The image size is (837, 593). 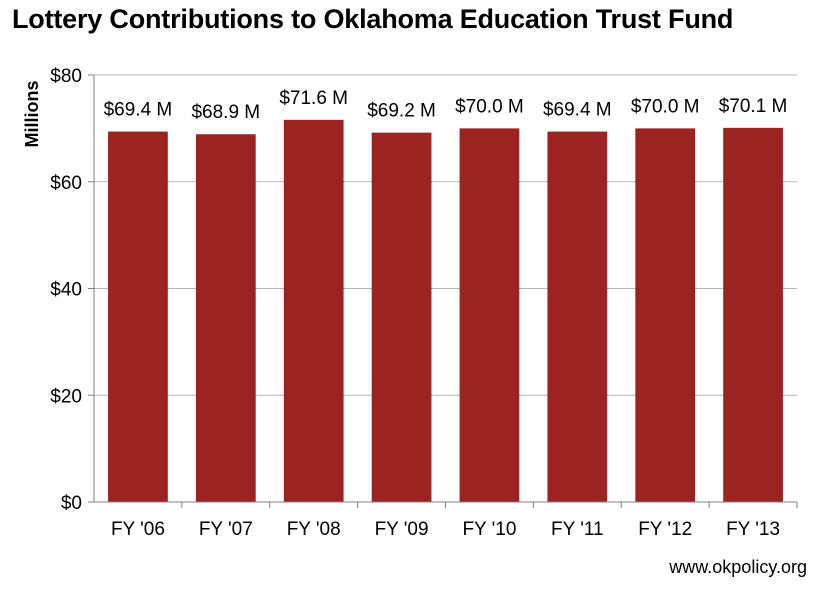 What do you see at coordinates (313, 98) in the screenshot?
I see `data-label: $71.6 M` at bounding box center [313, 98].